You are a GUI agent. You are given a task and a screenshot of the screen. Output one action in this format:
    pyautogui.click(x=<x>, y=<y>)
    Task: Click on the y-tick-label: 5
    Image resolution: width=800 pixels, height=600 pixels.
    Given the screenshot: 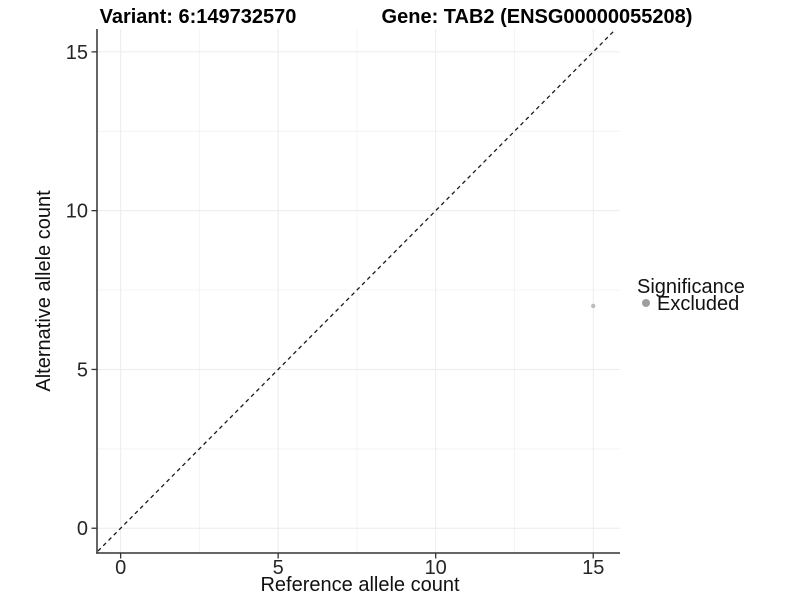 What is the action you would take?
    pyautogui.click(x=82, y=370)
    